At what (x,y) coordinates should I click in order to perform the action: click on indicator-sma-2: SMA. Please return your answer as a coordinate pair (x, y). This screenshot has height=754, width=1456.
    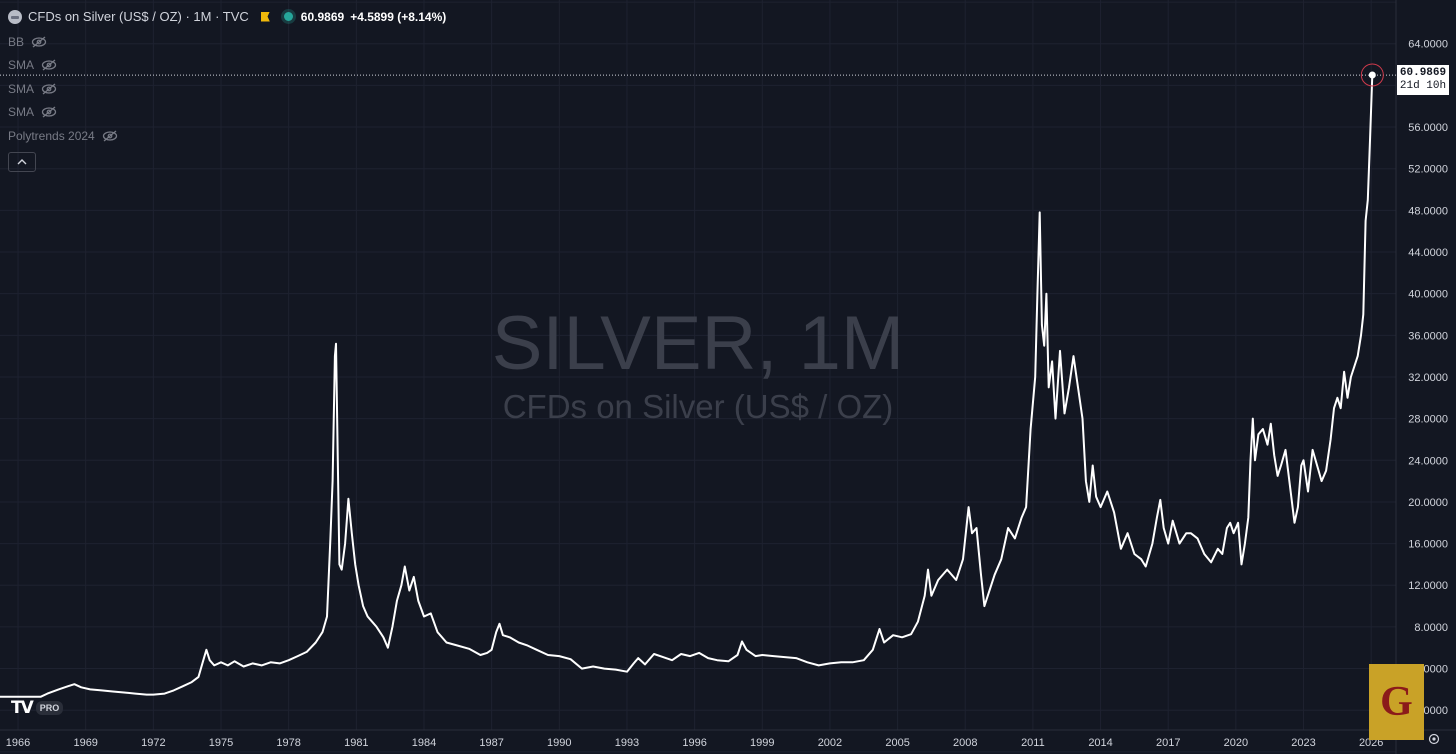
    Looking at the image, I should click on (227, 89).